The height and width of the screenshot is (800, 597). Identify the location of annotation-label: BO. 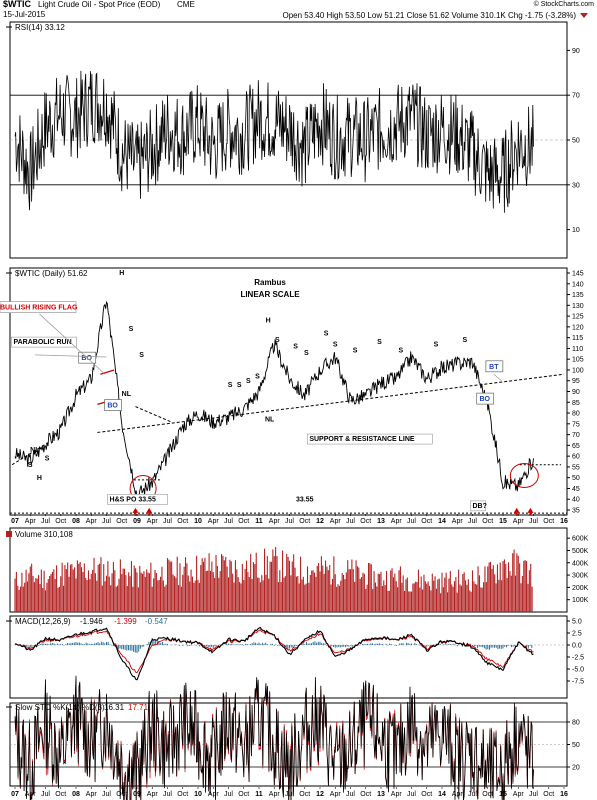
(86, 358).